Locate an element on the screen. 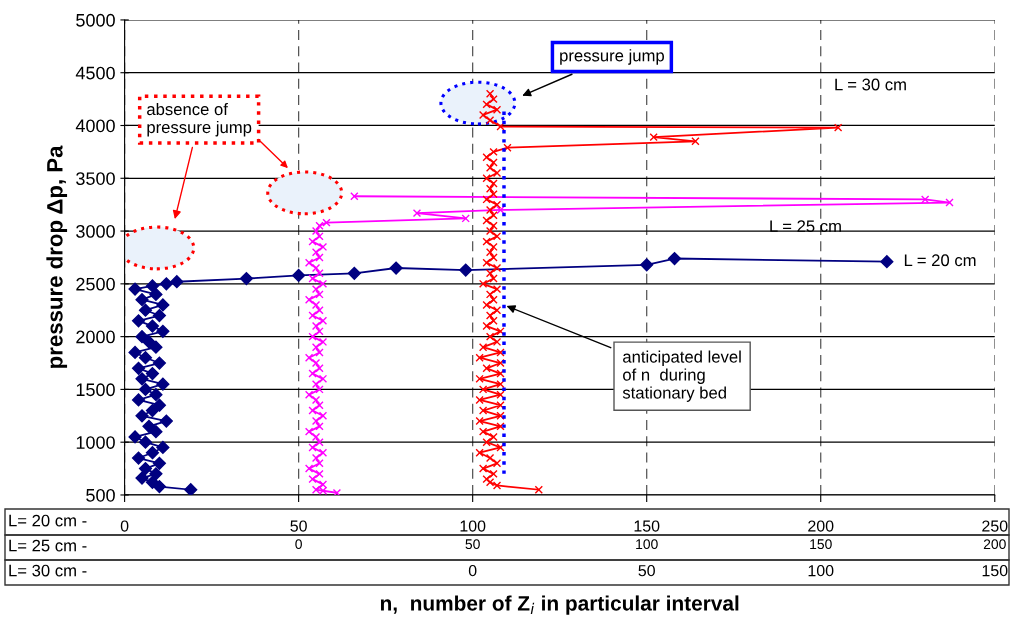 Image resolution: width=1013 pixels, height=623 pixels. x-tick-label: 200 is located at coordinates (821, 526).